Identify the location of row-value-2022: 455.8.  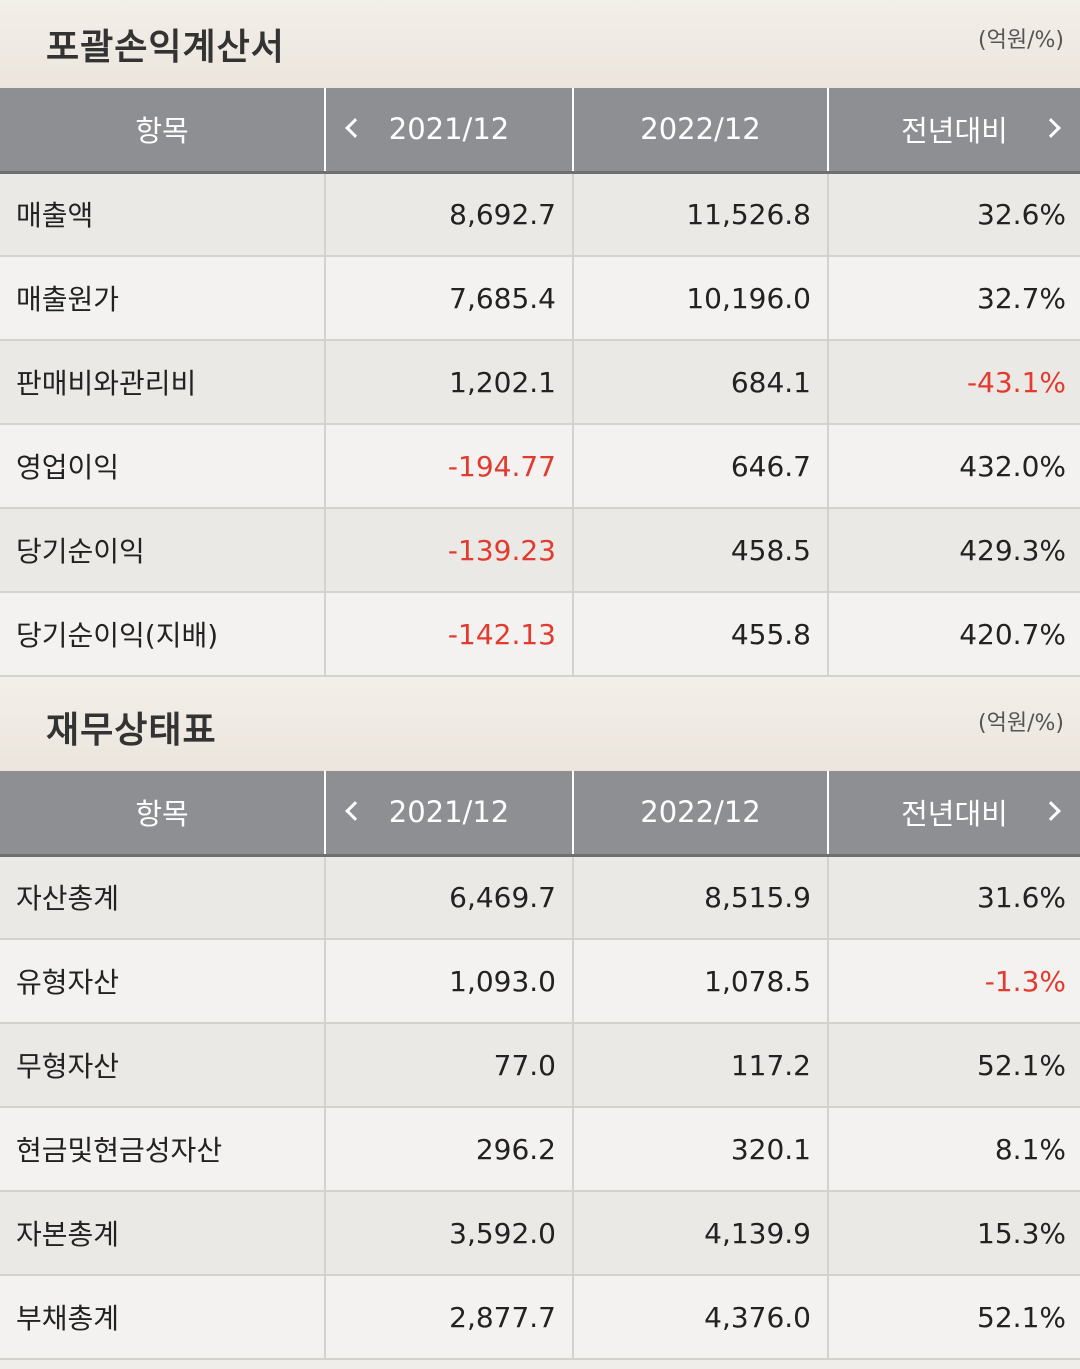
(700, 634).